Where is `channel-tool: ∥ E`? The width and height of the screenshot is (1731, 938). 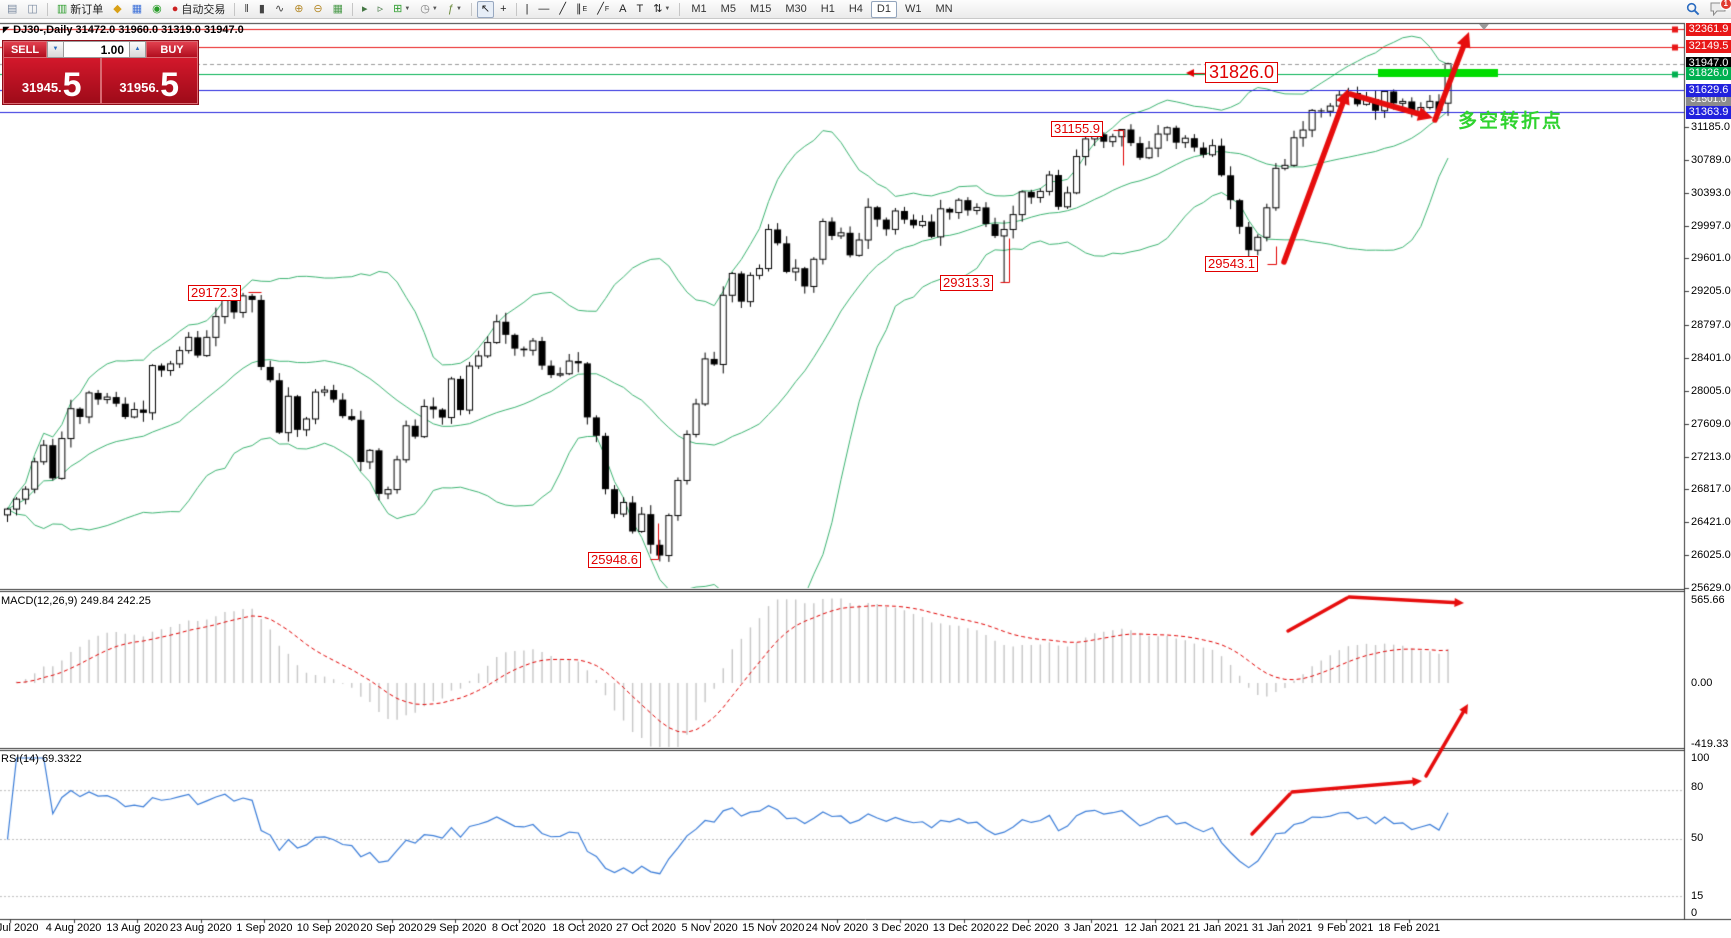
channel-tool: ∥ E is located at coordinates (581, 9).